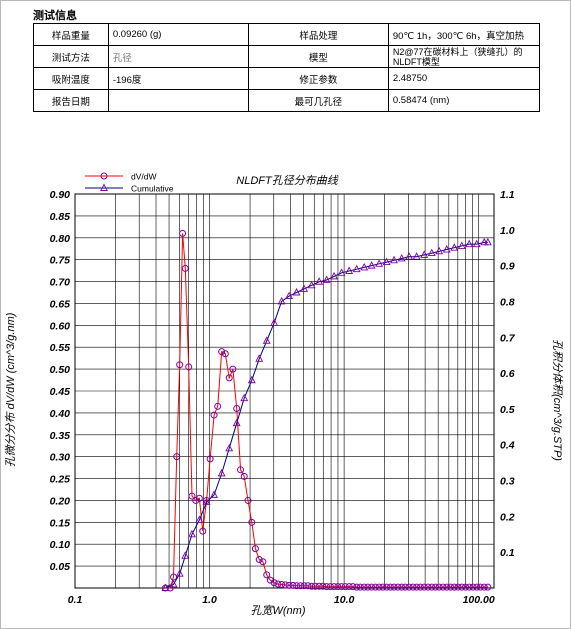  I want to click on y-tick-label-left: 0.15, so click(60, 523).